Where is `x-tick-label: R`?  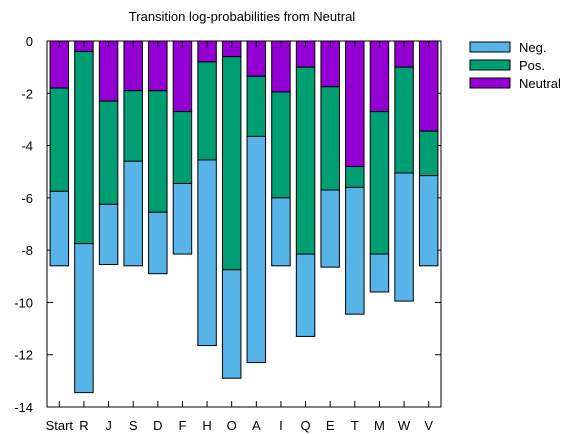 x-tick-label: R is located at coordinates (83, 425).